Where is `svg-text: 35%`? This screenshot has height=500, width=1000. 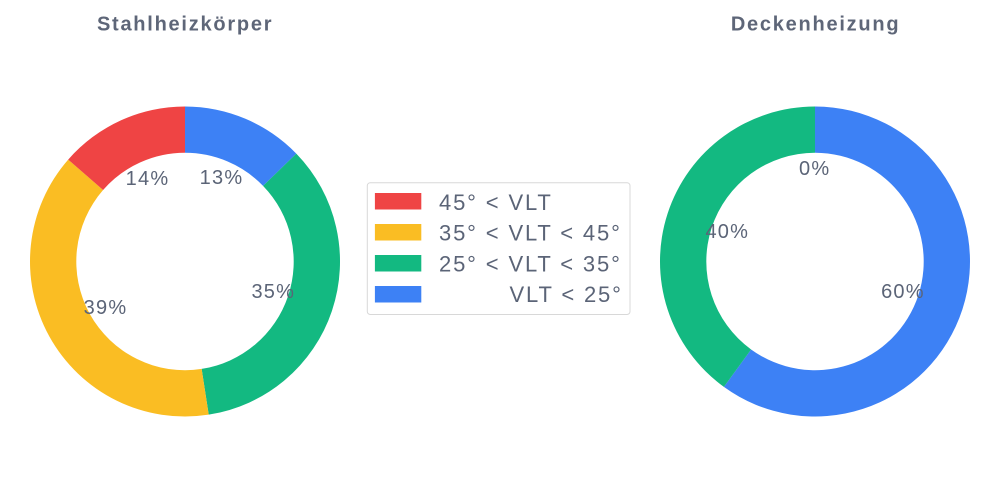 svg-text: 35% is located at coordinates (273, 292).